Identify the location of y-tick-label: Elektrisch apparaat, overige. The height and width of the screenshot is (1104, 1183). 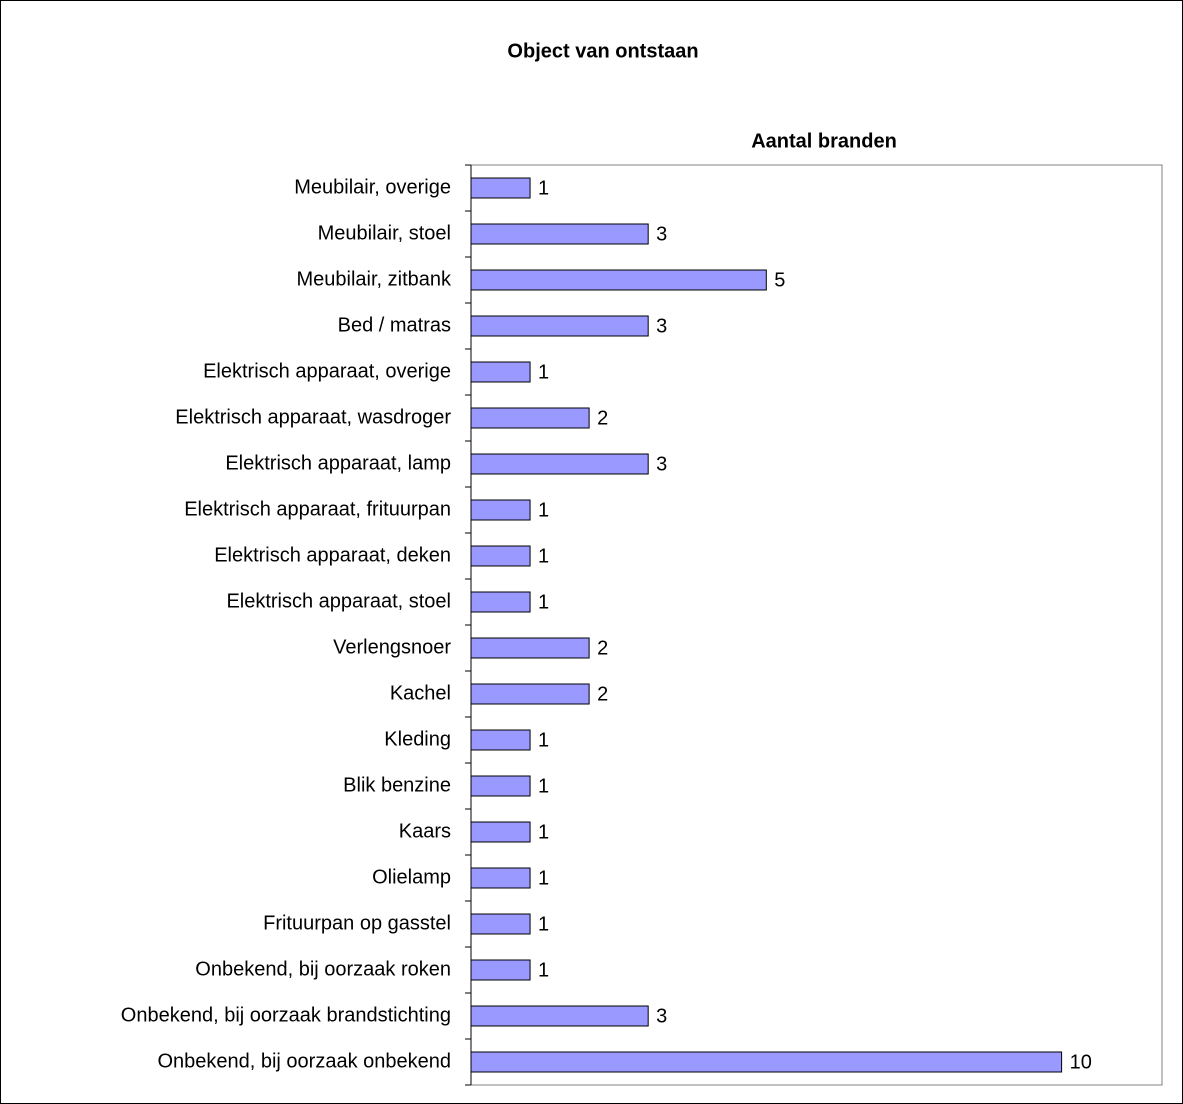
(327, 371).